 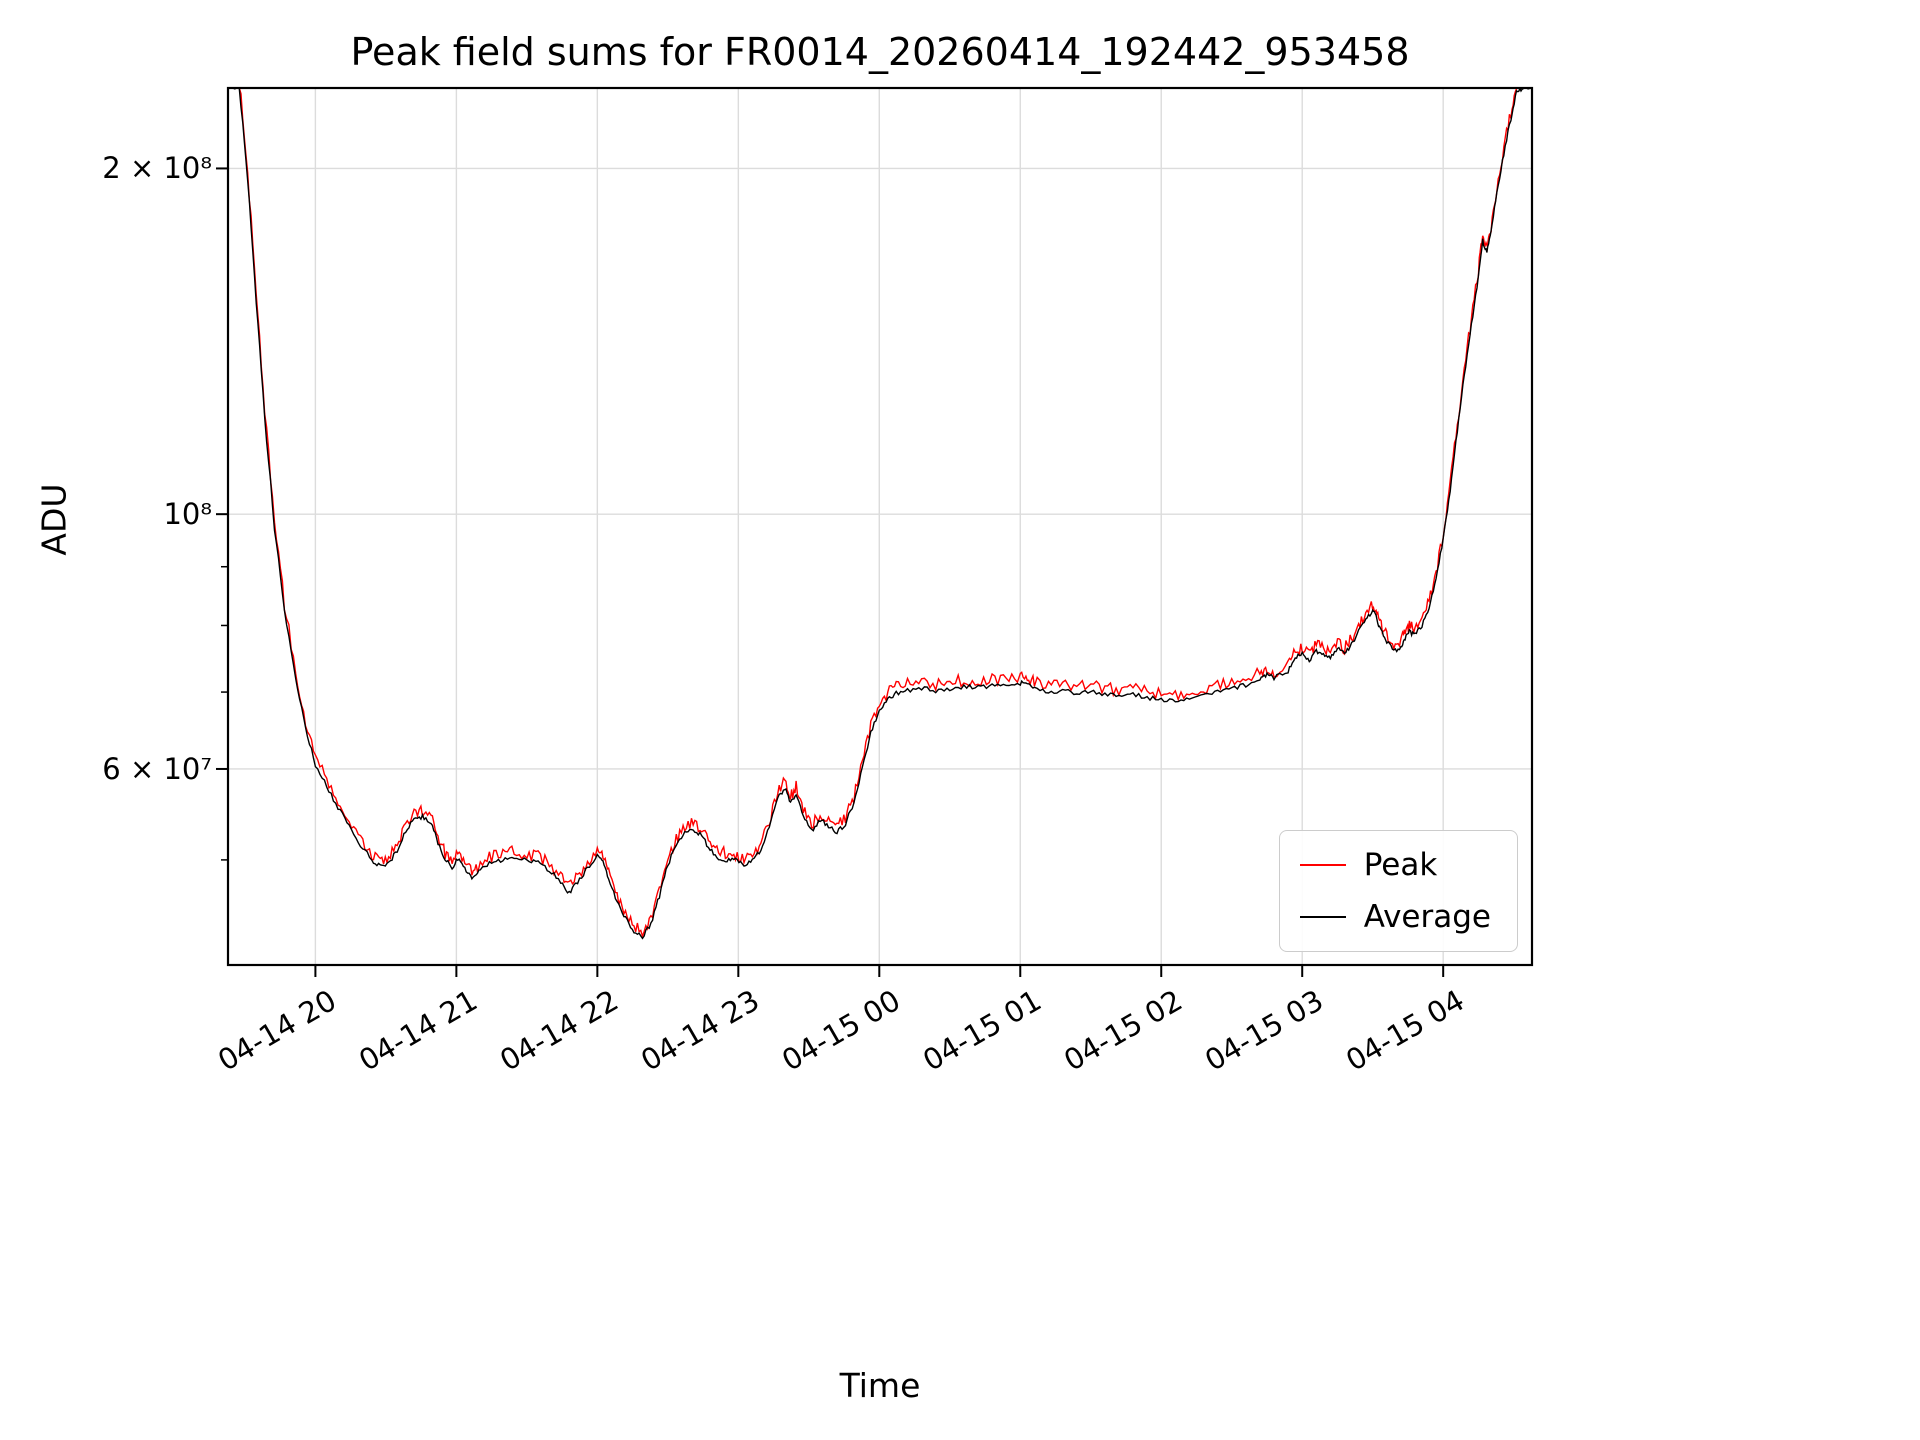 I want to click on y-tick-label: 10⁸, so click(x=187, y=514).